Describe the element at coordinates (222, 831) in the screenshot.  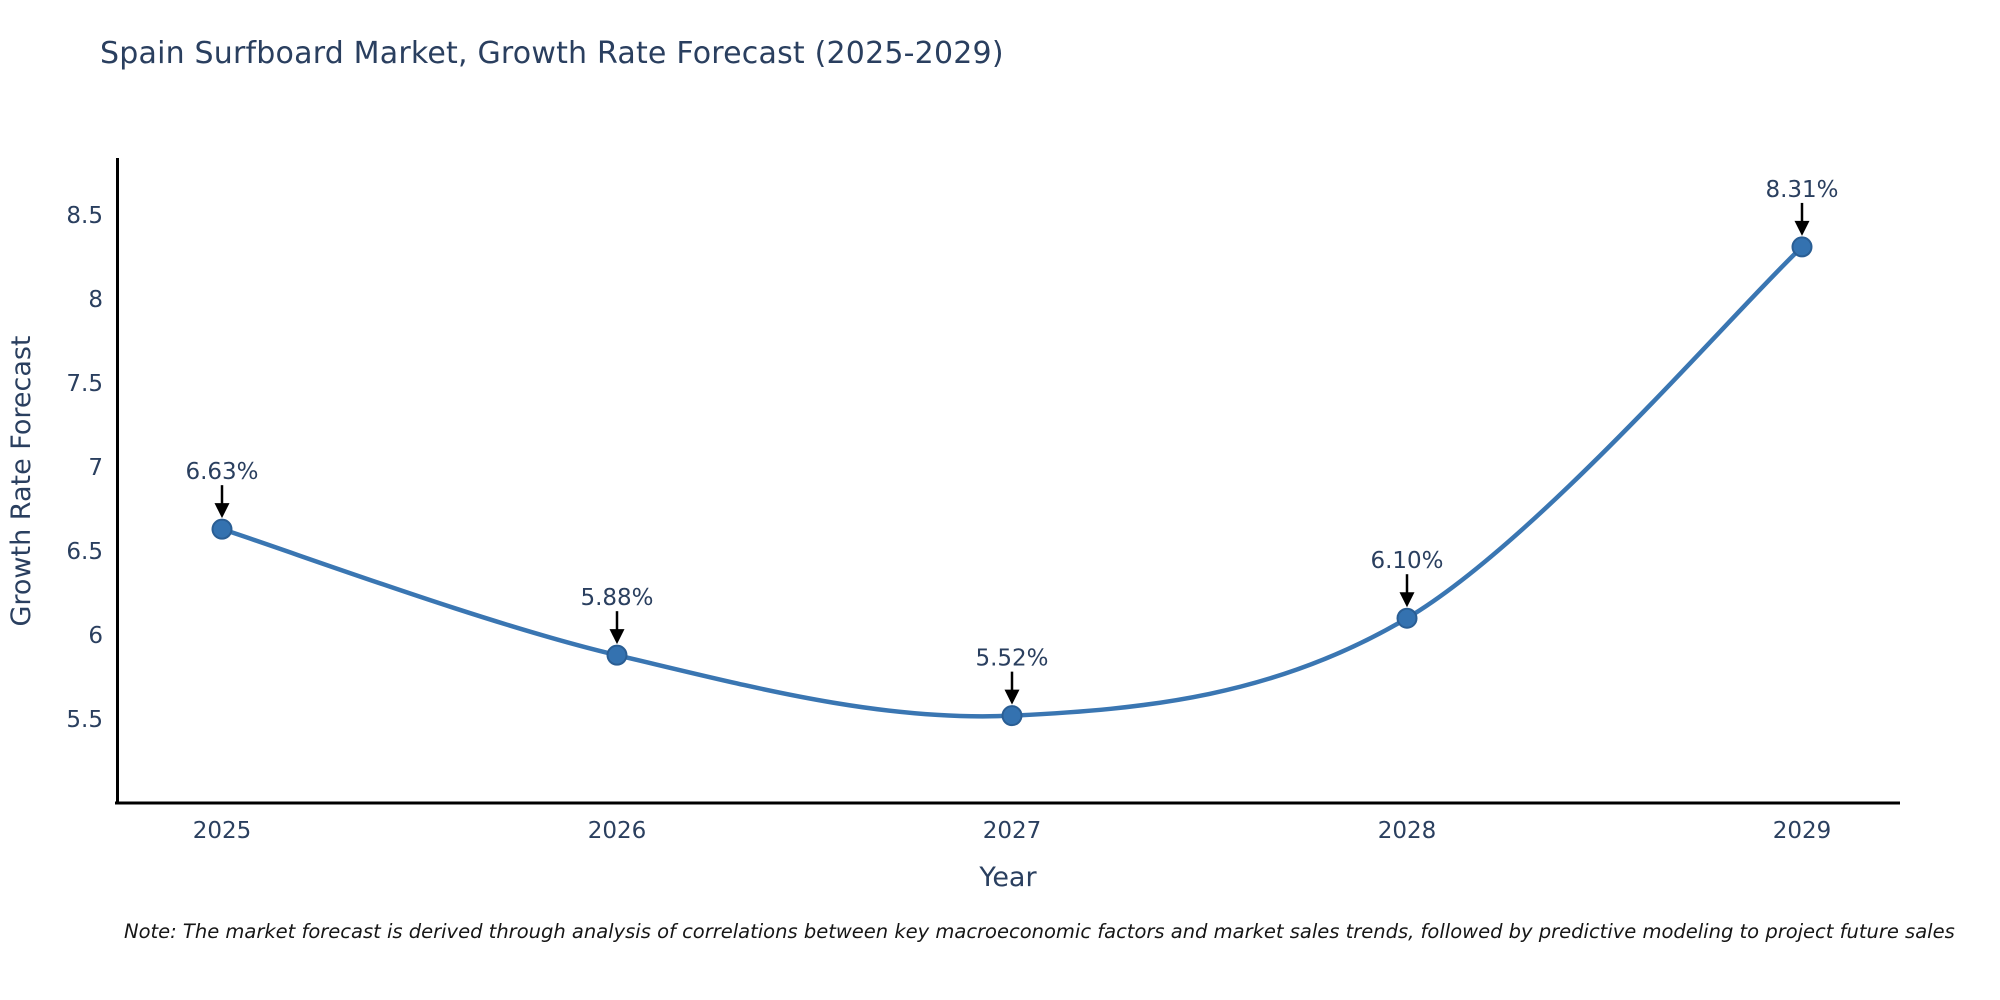
I see `x-tick-label: 2025` at that location.